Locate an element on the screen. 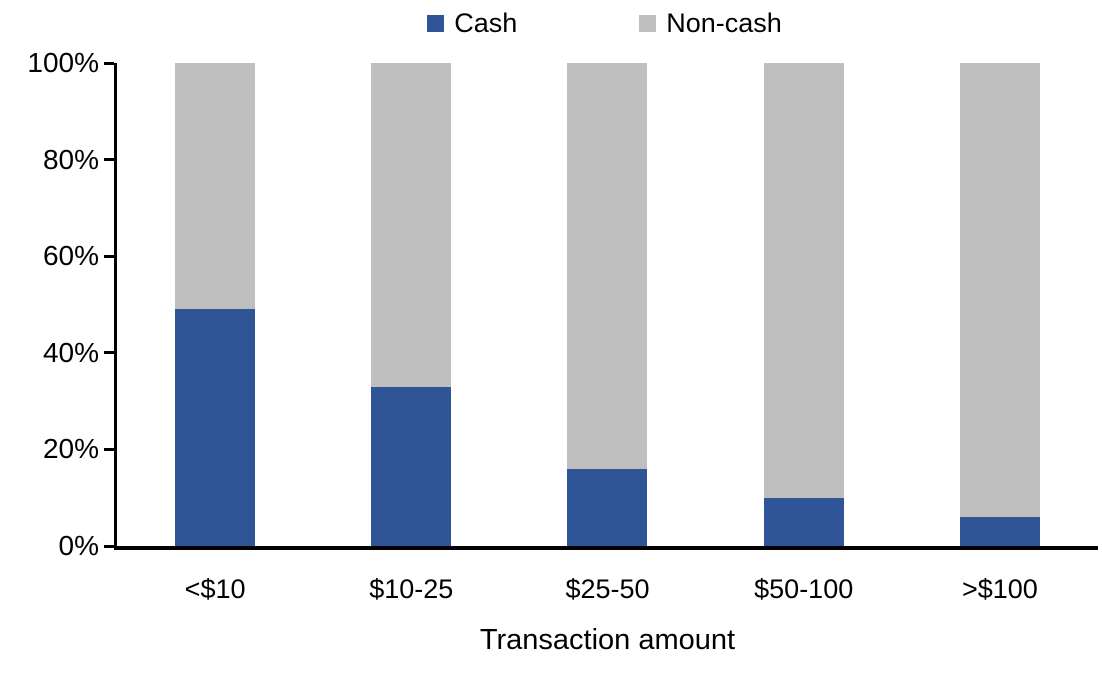 The height and width of the screenshot is (673, 1102). legend-swatch-cash is located at coordinates (436, 23).